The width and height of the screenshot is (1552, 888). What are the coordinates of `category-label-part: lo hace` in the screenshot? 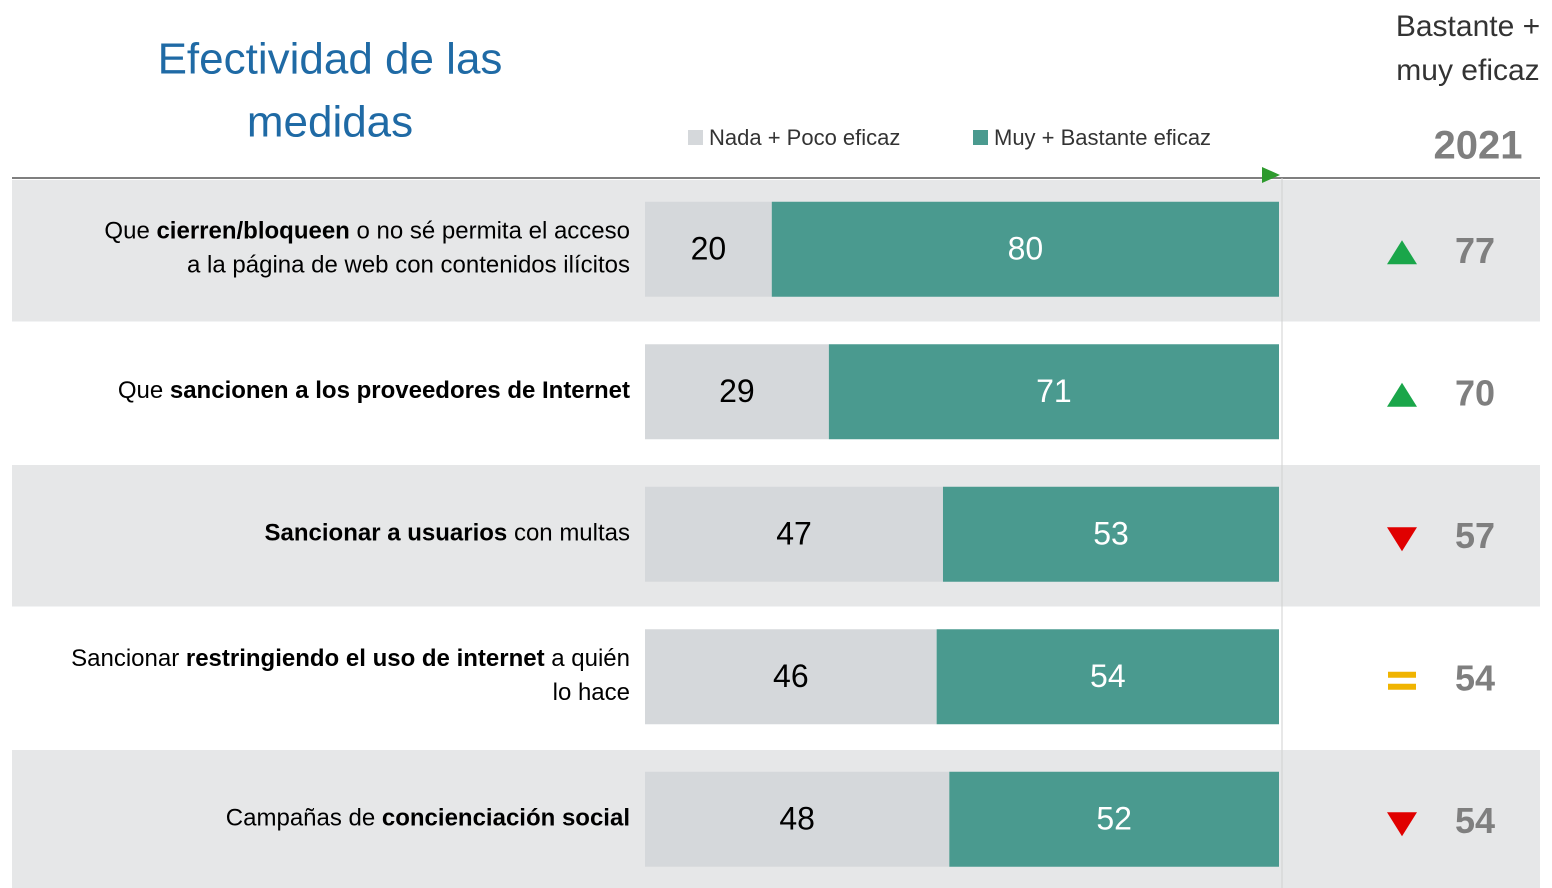 It's located at (591, 692).